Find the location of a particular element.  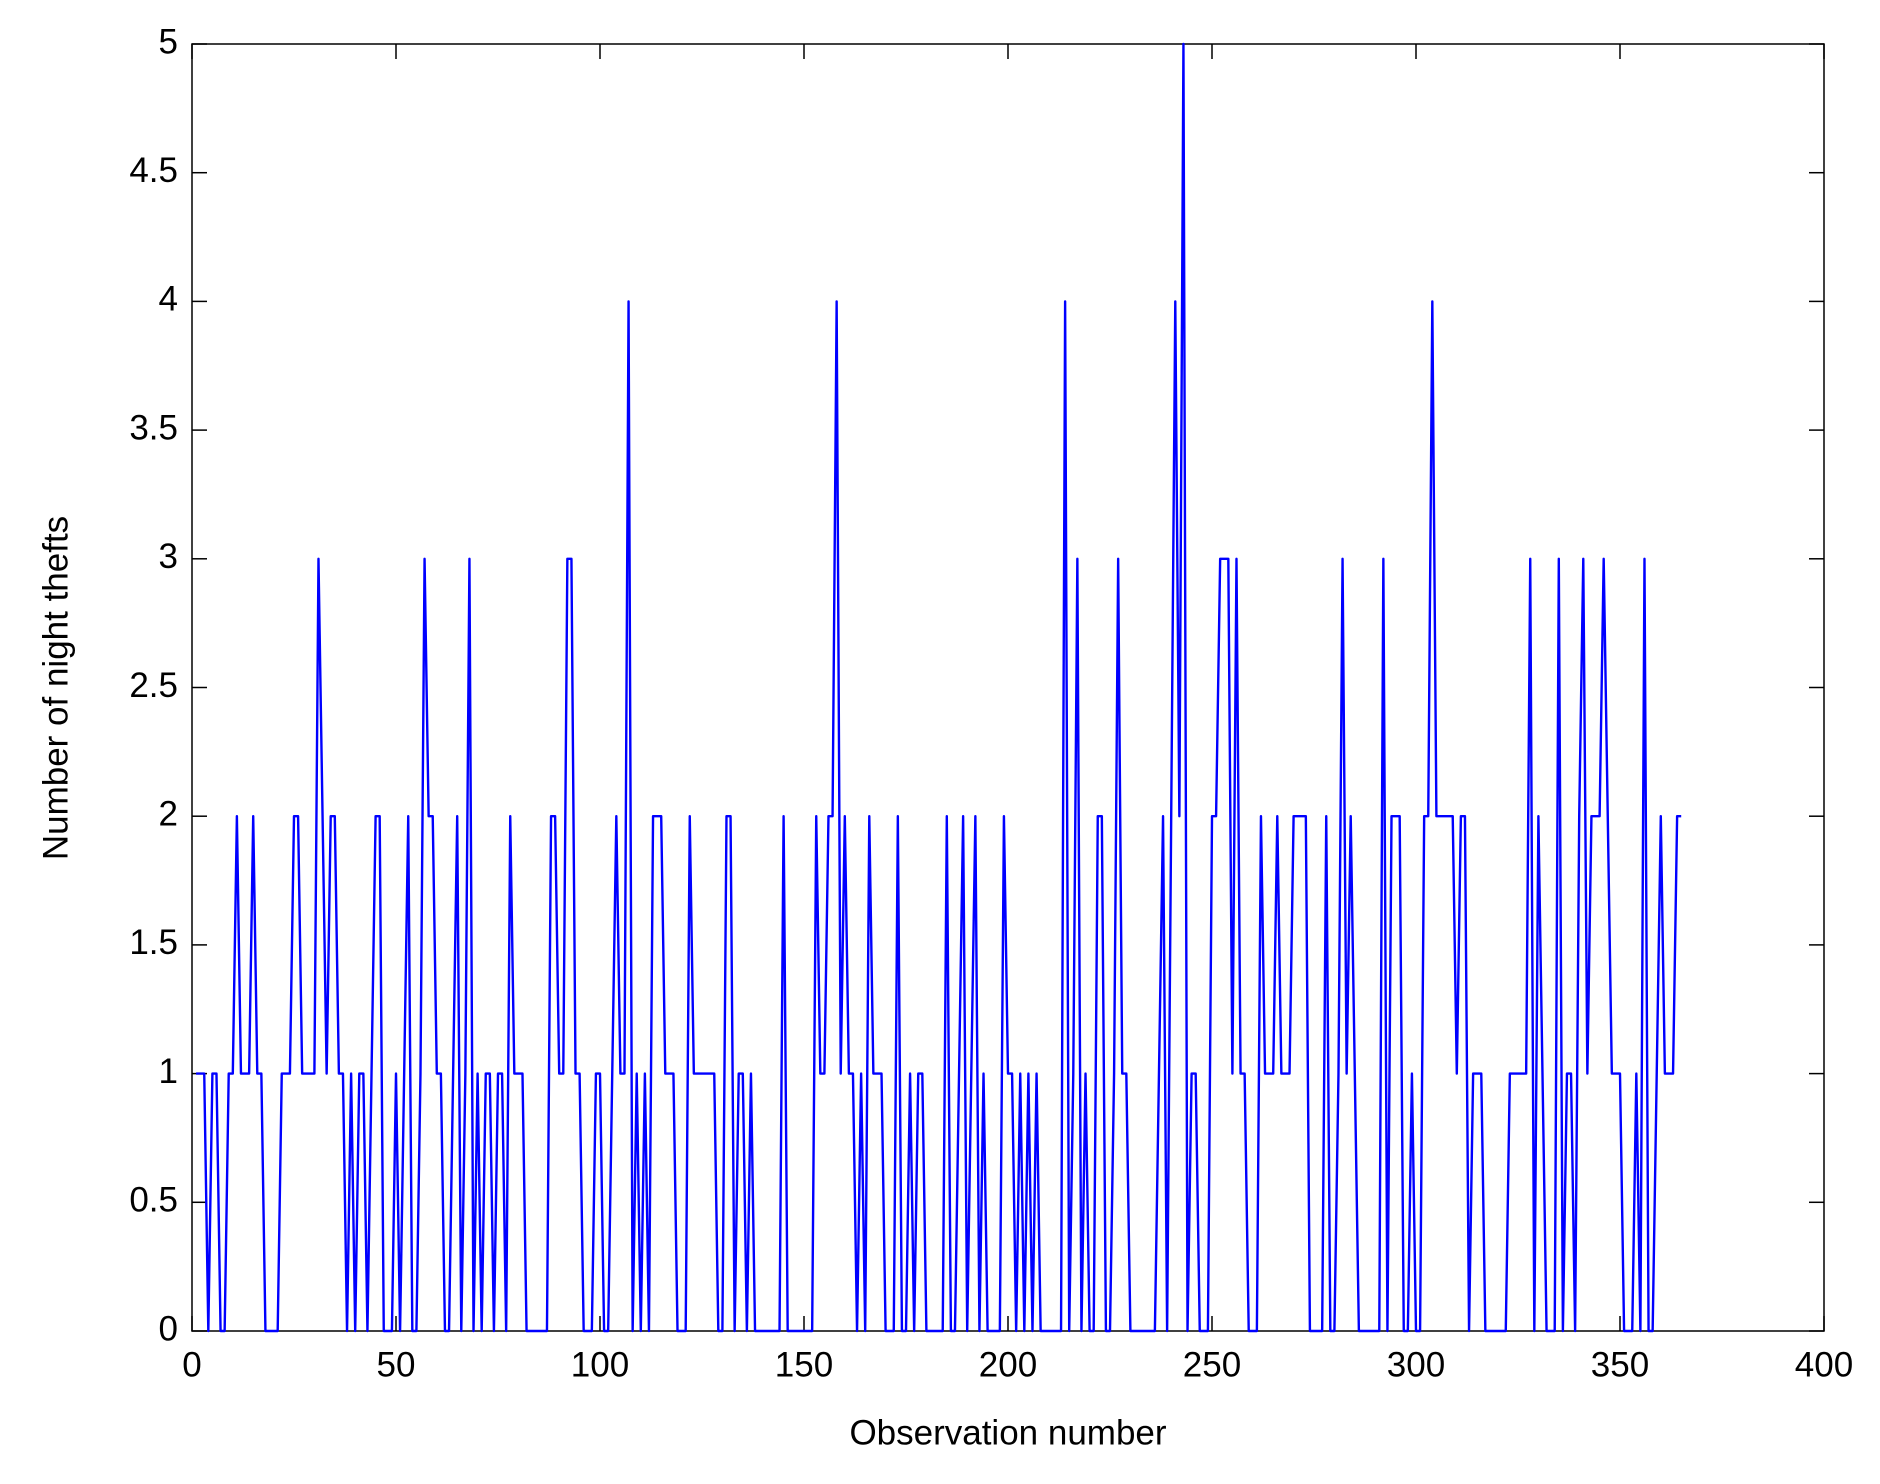

x-tick-label: 200 is located at coordinates (1008, 1364).